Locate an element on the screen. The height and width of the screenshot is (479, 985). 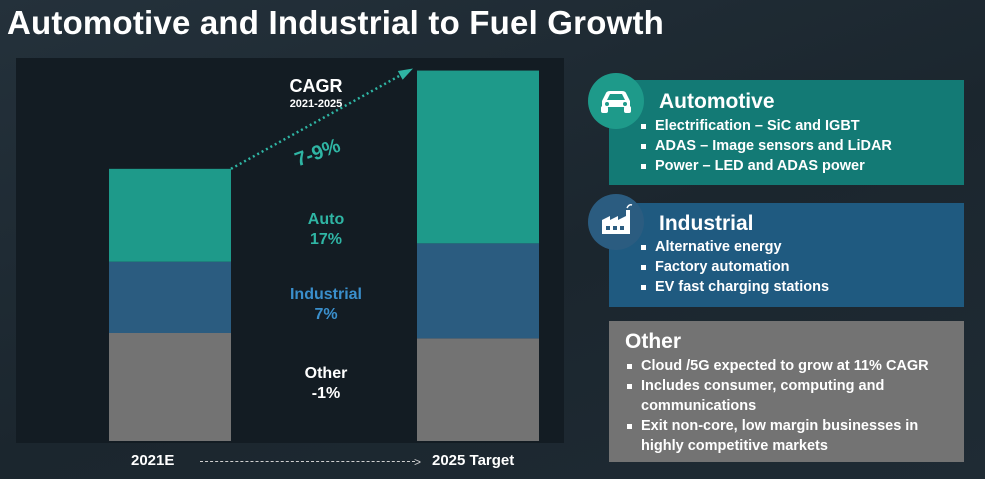
segment-label-auto-name: Auto is located at coordinates (326, 219).